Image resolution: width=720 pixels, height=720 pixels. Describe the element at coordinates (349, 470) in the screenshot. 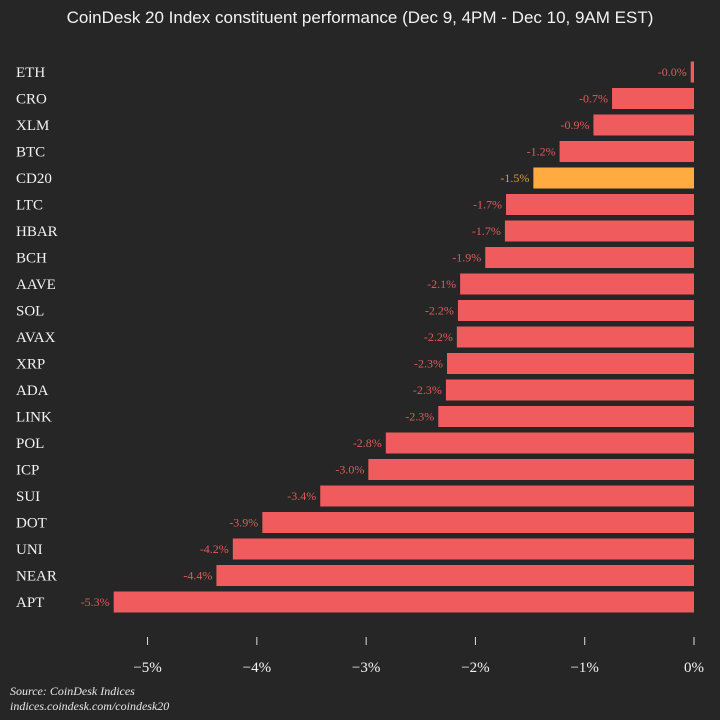

I see `data-label: -3.0%` at that location.